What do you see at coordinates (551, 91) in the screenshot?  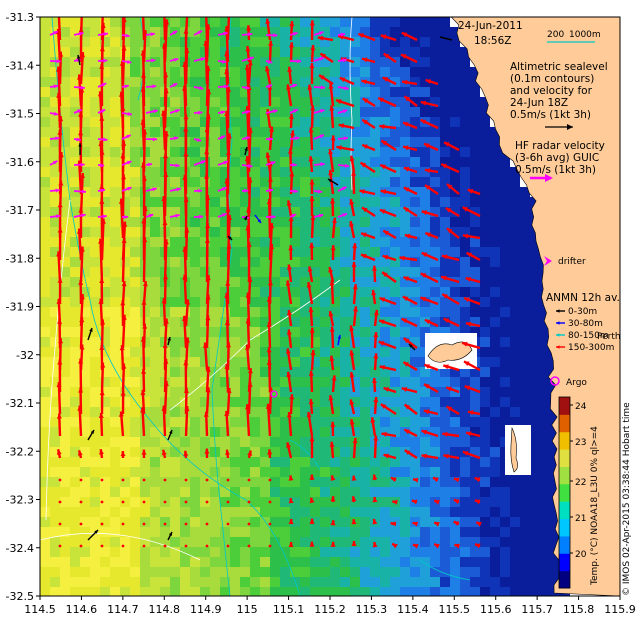 I see `alt-legend-line-3: and velocity for` at bounding box center [551, 91].